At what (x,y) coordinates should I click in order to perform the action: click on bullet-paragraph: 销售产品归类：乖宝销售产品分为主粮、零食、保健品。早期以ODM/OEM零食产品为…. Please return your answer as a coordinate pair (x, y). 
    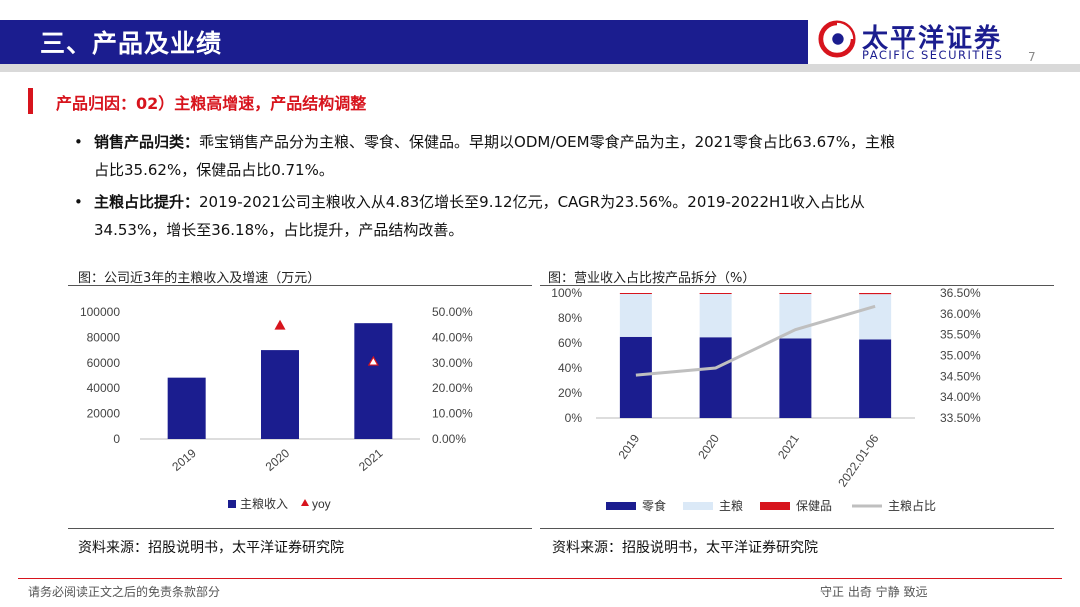
    Looking at the image, I should click on (539, 156).